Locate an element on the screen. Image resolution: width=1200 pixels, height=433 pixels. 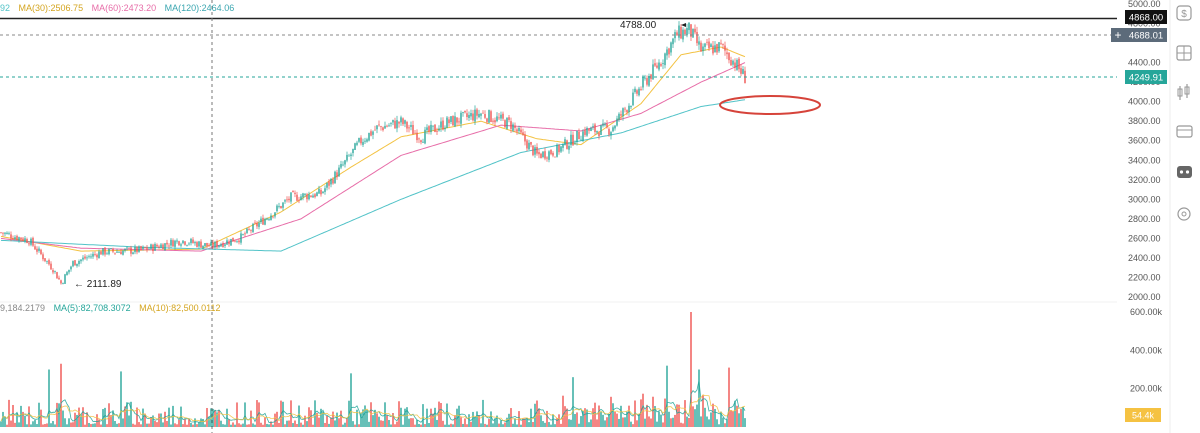
card-icon is located at coordinates (1184, 131).